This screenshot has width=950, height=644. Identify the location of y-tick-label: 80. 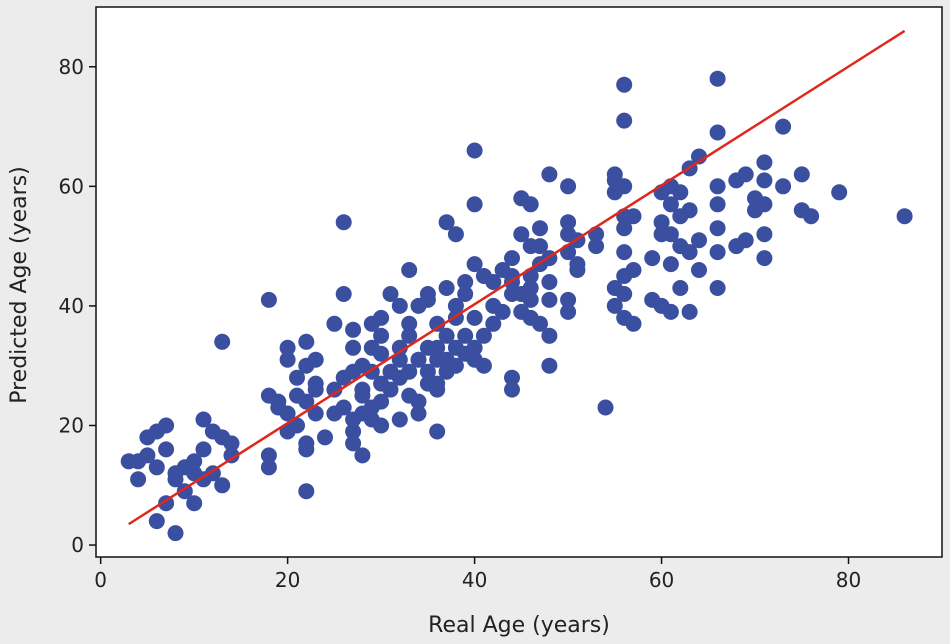
(71, 67).